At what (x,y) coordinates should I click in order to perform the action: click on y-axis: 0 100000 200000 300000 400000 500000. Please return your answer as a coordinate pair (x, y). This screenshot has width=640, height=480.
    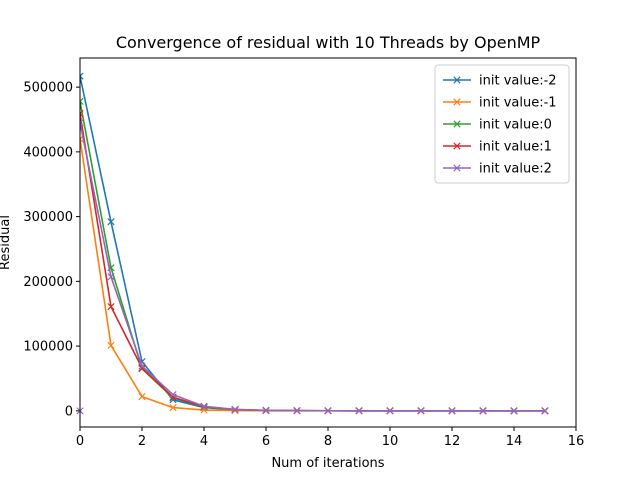
    Looking at the image, I should click on (51, 250).